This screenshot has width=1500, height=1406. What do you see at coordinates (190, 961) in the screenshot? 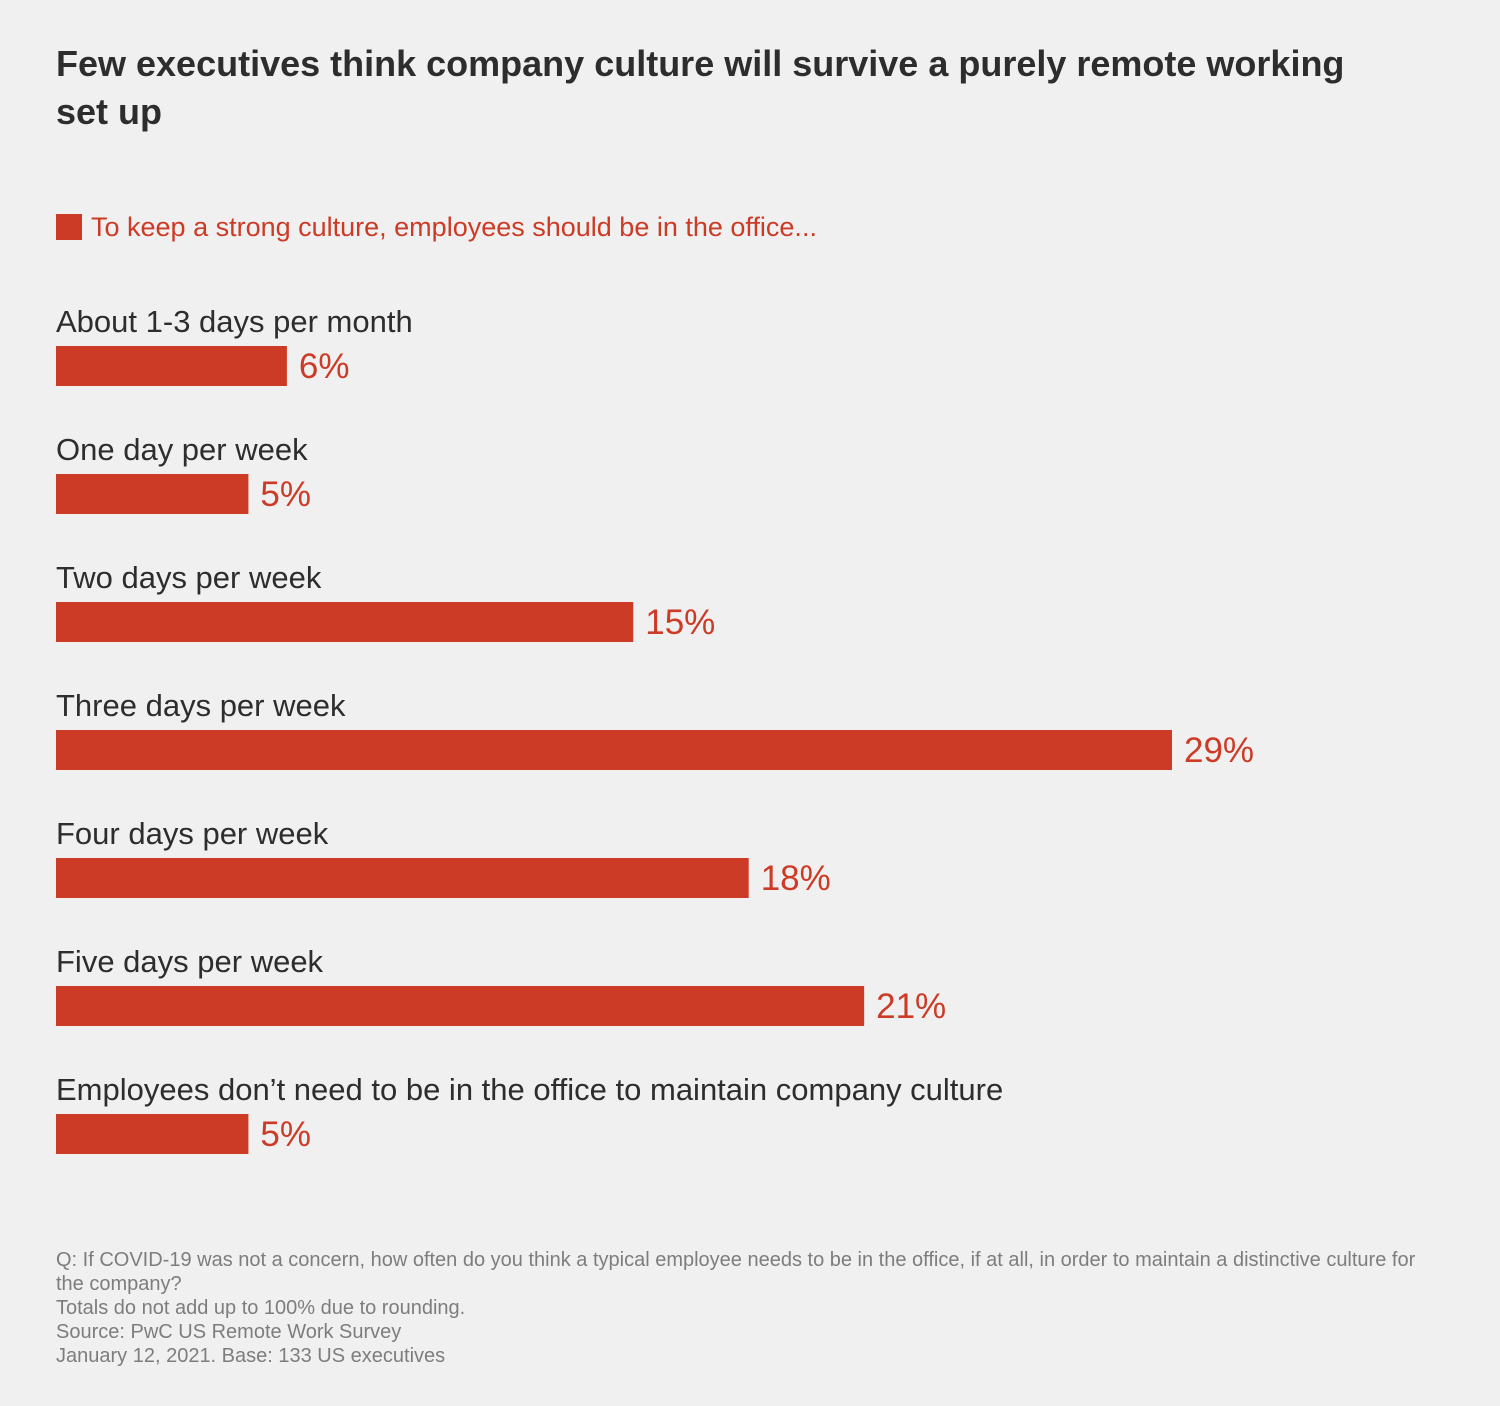
I see `category-label: Five days per week` at bounding box center [190, 961].